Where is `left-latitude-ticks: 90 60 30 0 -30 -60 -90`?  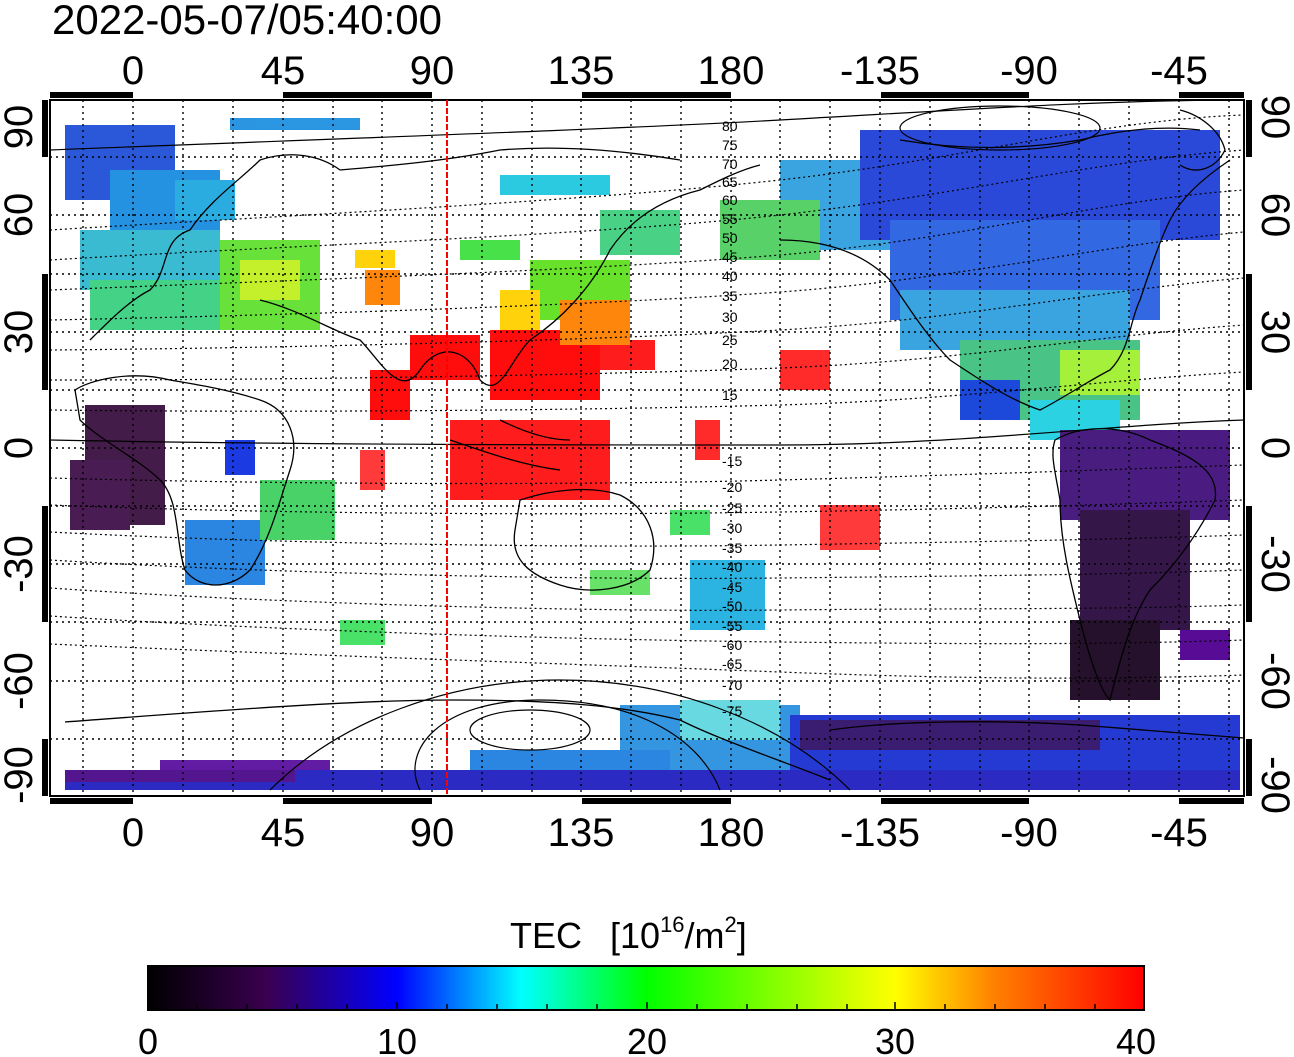 left-latitude-ticks: 90 60 30 0 -30 -60 -90 is located at coordinates (20, 454).